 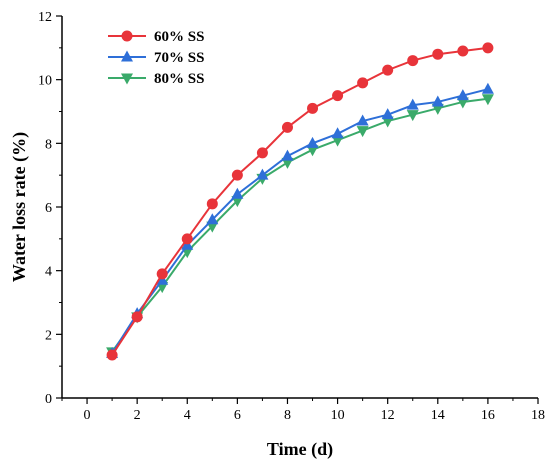 What do you see at coordinates (300, 449) in the screenshot?
I see `x-axis-title: Time (d)` at bounding box center [300, 449].